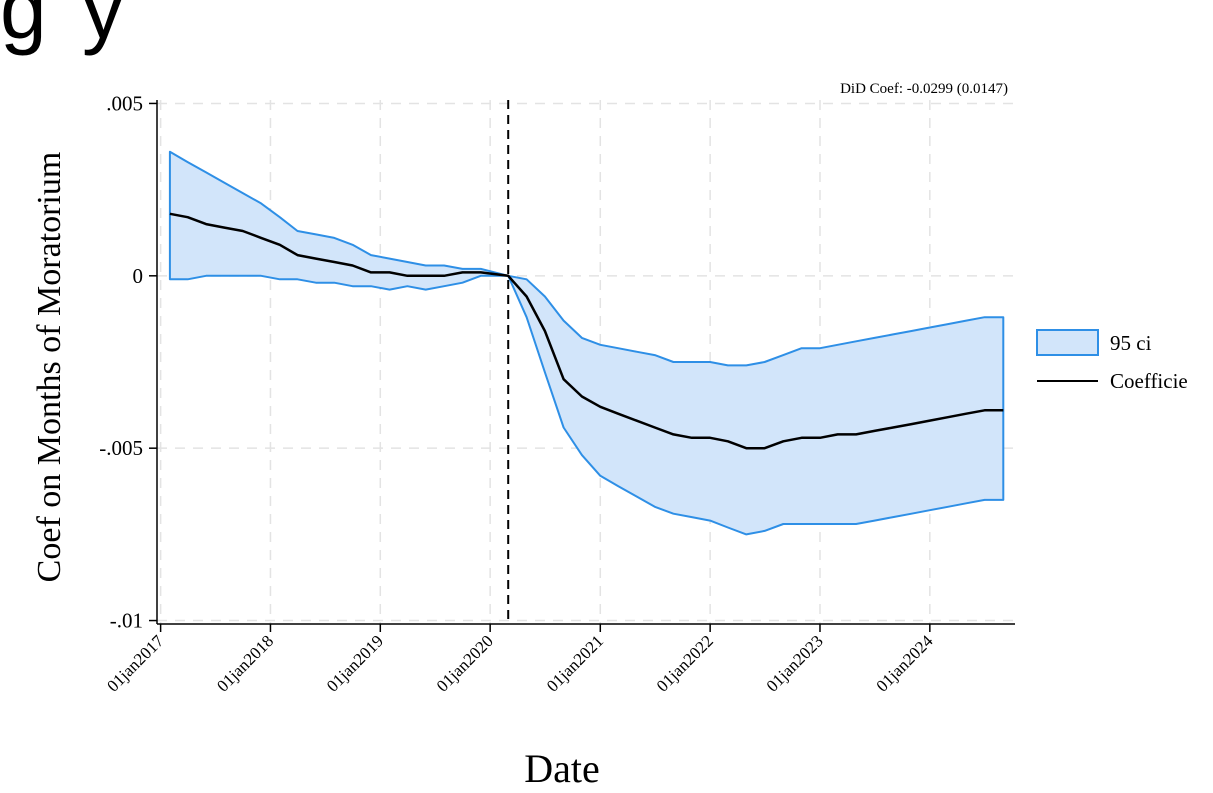  Describe the element at coordinates (1112, 361) in the screenshot. I see `legend: 95 ci Coefficie` at that location.